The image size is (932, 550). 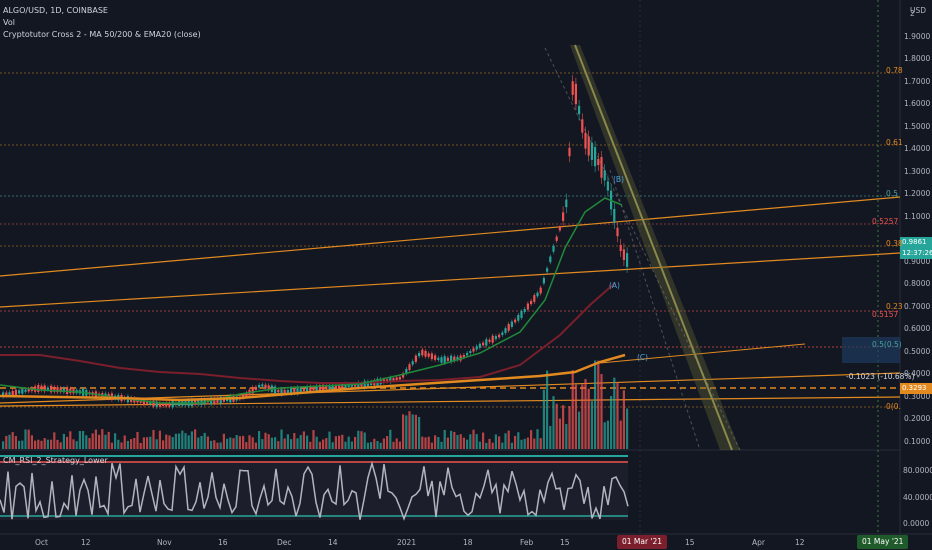 What do you see at coordinates (916, 242) in the screenshot?
I see `current-price-tag: 0.9861` at bounding box center [916, 242].